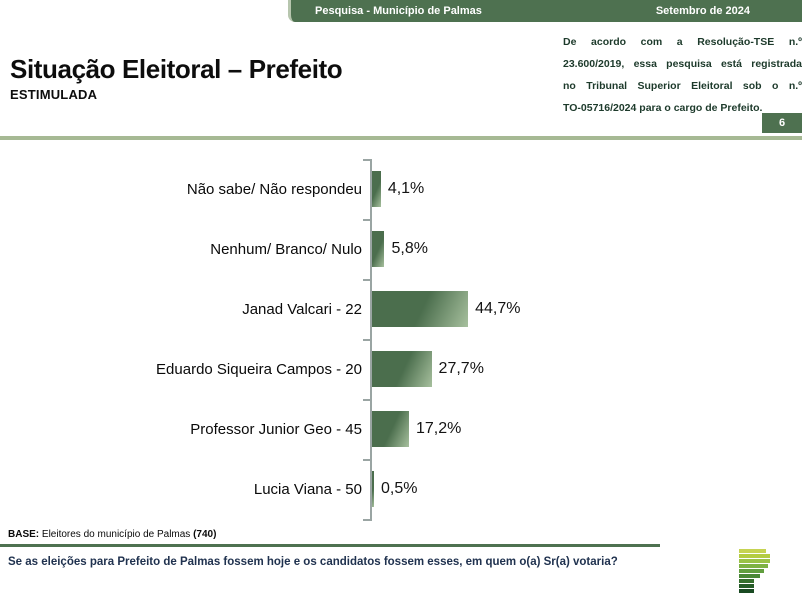 Image resolution: width=802 pixels, height=600 pixels. Describe the element at coordinates (24, 534) in the screenshot. I see `base-label: BASE:` at that location.